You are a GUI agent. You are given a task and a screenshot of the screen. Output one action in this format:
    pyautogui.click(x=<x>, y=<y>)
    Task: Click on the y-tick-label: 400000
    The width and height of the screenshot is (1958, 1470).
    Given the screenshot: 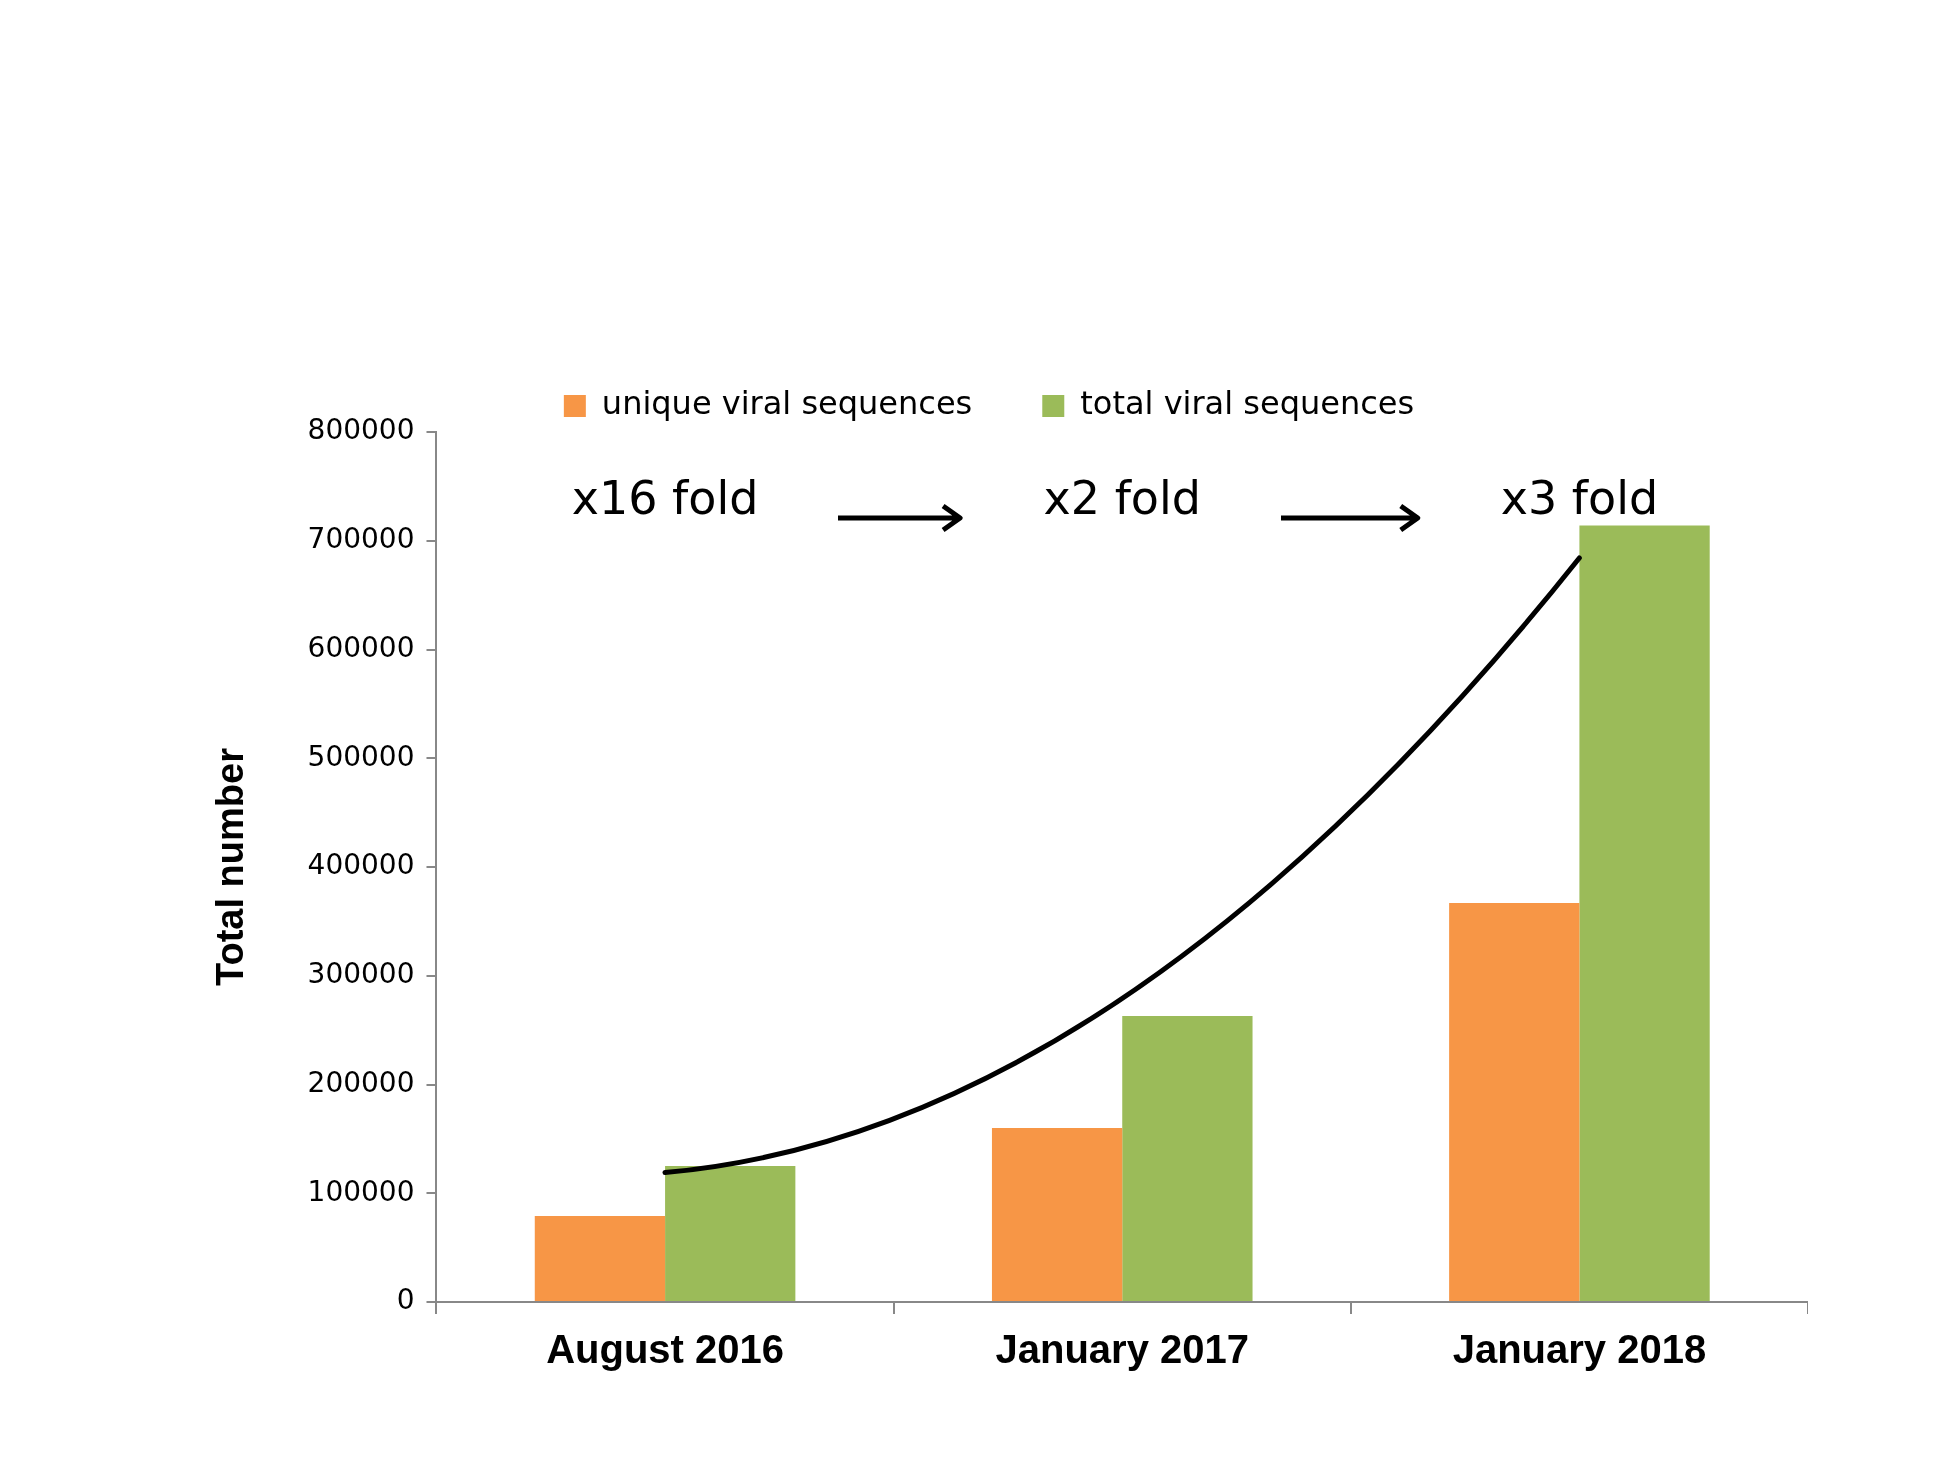 What is the action you would take?
    pyautogui.click(x=361, y=865)
    